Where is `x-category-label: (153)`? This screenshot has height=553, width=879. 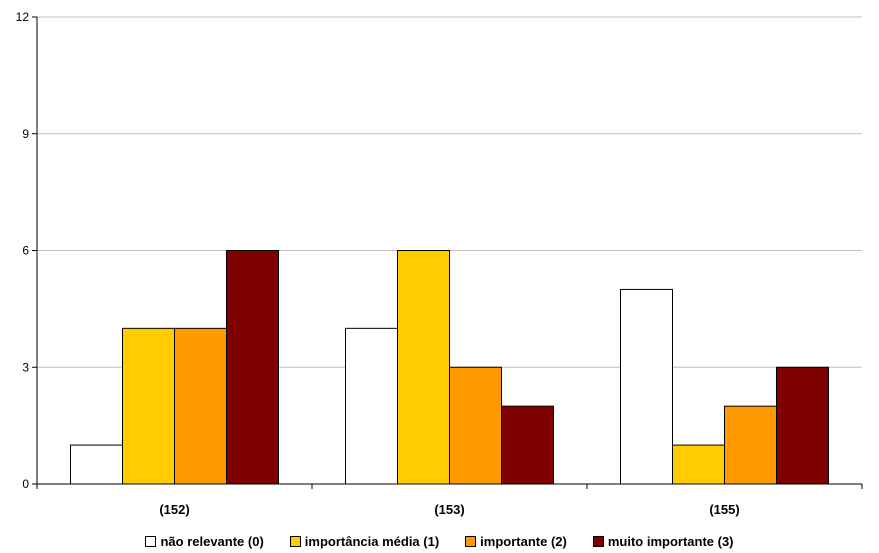
x-category-label: (153) is located at coordinates (449, 509).